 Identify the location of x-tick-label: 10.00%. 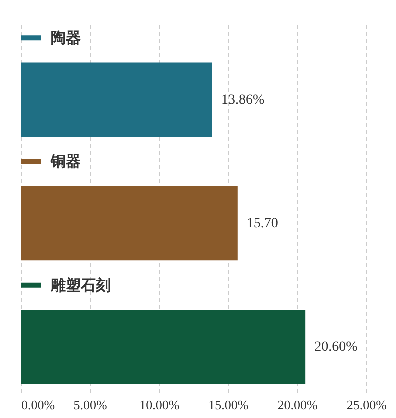
(160, 405).